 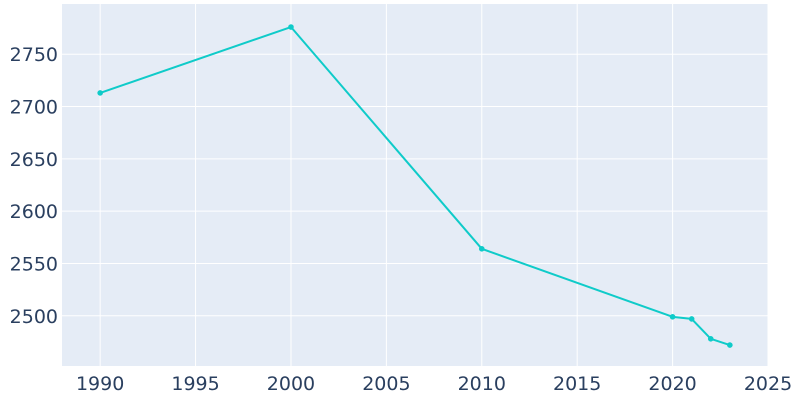 I want to click on x-tick-label: 1995, so click(x=195, y=384).